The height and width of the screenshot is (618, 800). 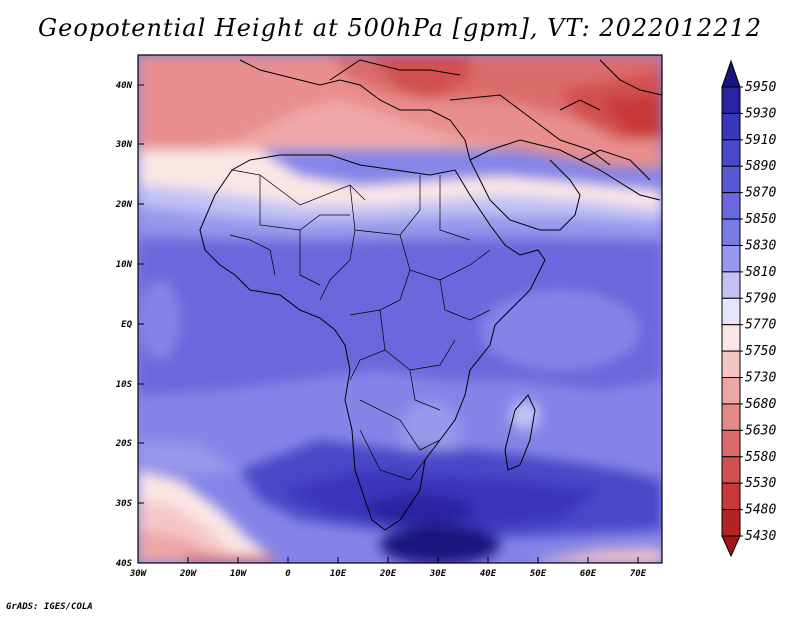 What do you see at coordinates (760, 483) in the screenshot?
I see `colorbar-label: 5530` at bounding box center [760, 483].